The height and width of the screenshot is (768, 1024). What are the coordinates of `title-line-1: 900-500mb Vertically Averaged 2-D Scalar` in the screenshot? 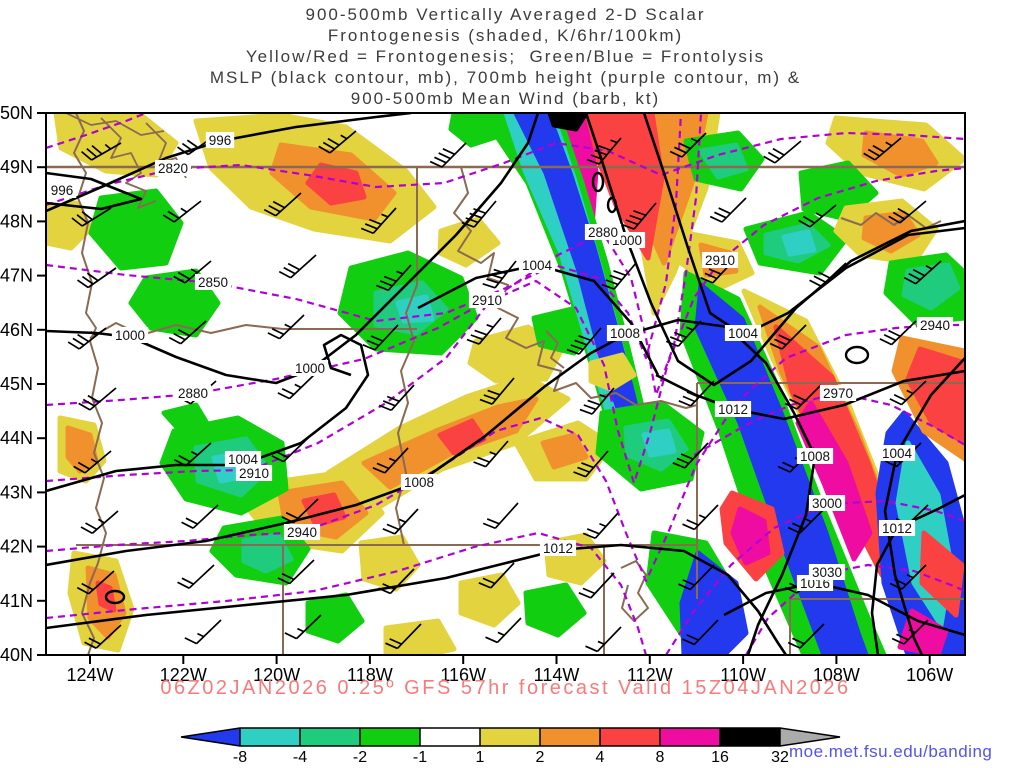 It's located at (505, 14).